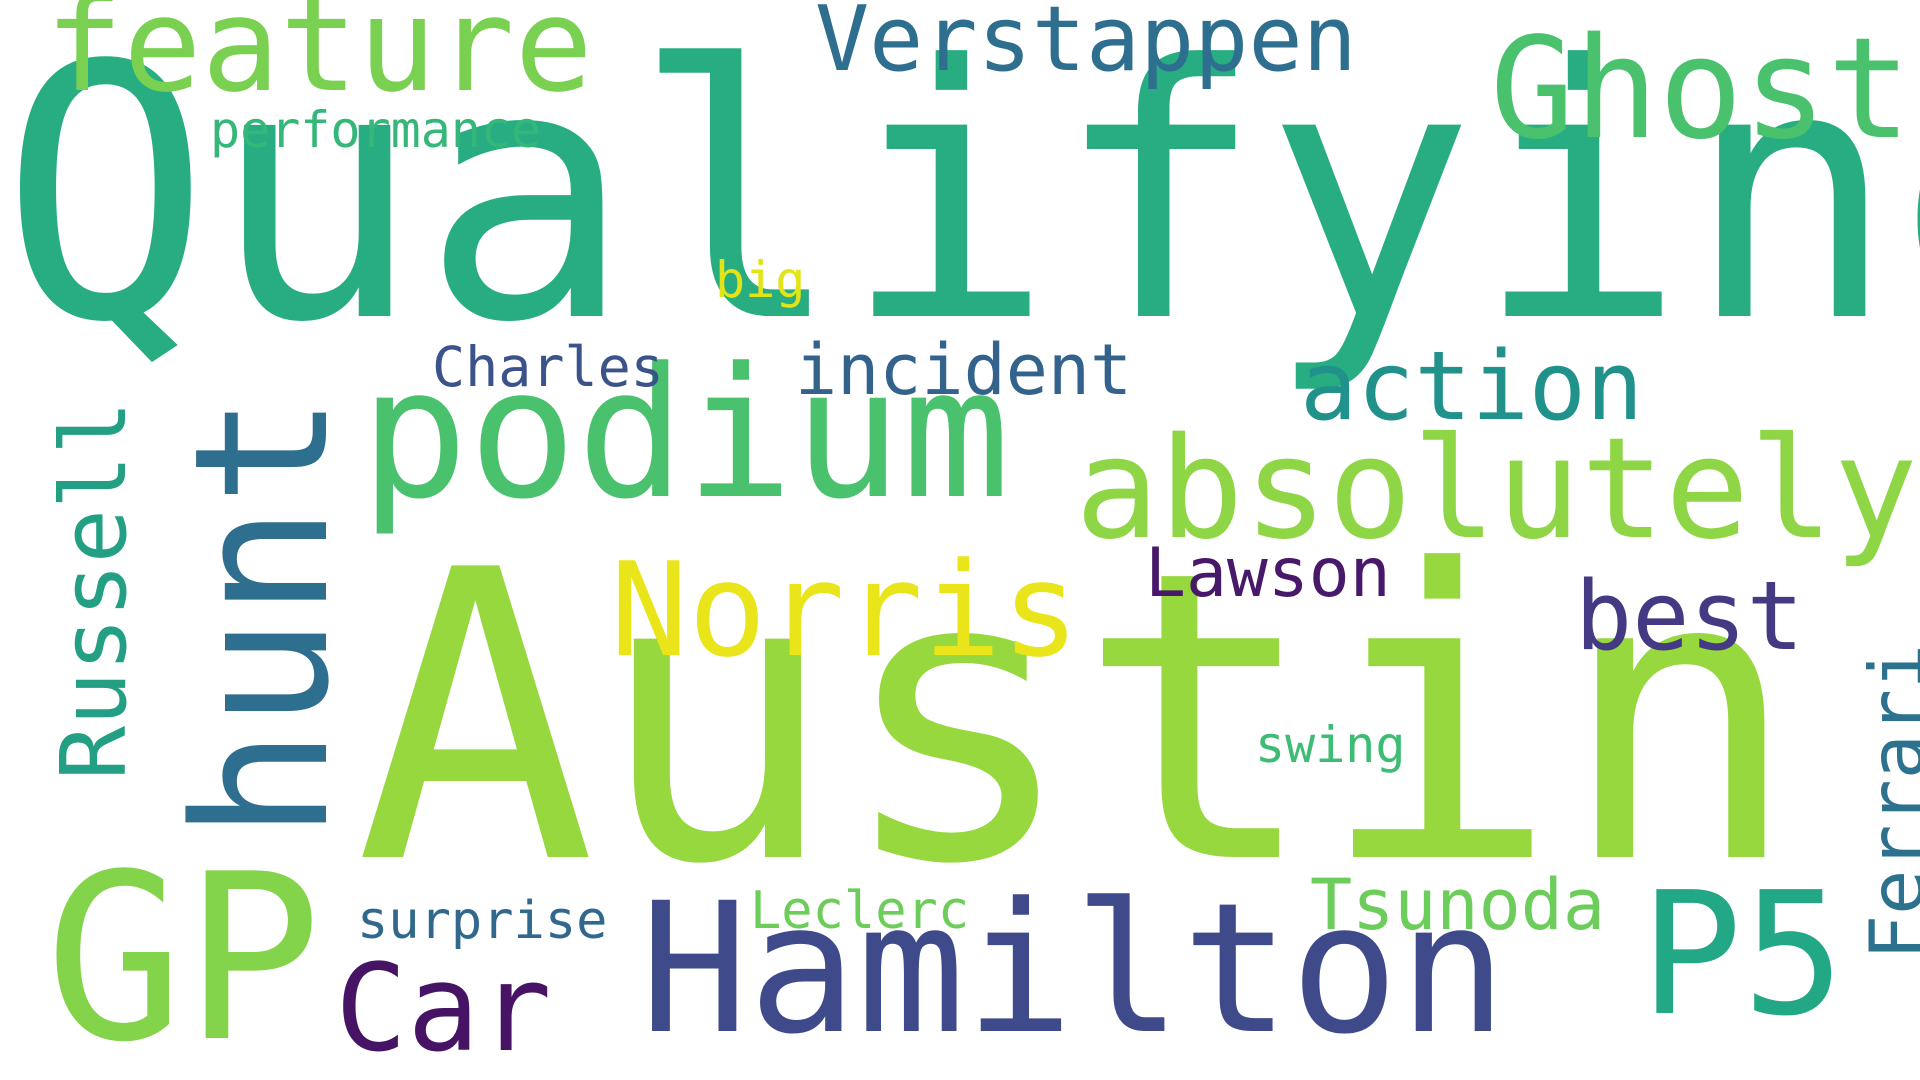  Describe the element at coordinates (1330, 745) in the screenshot. I see `word-swing: swing` at that location.